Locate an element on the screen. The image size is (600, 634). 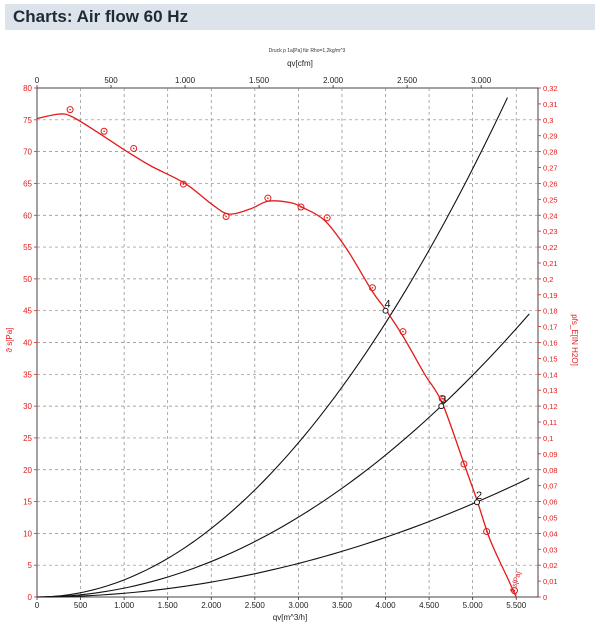
y-right-tick-label: 0,11 is located at coordinates (550, 422).